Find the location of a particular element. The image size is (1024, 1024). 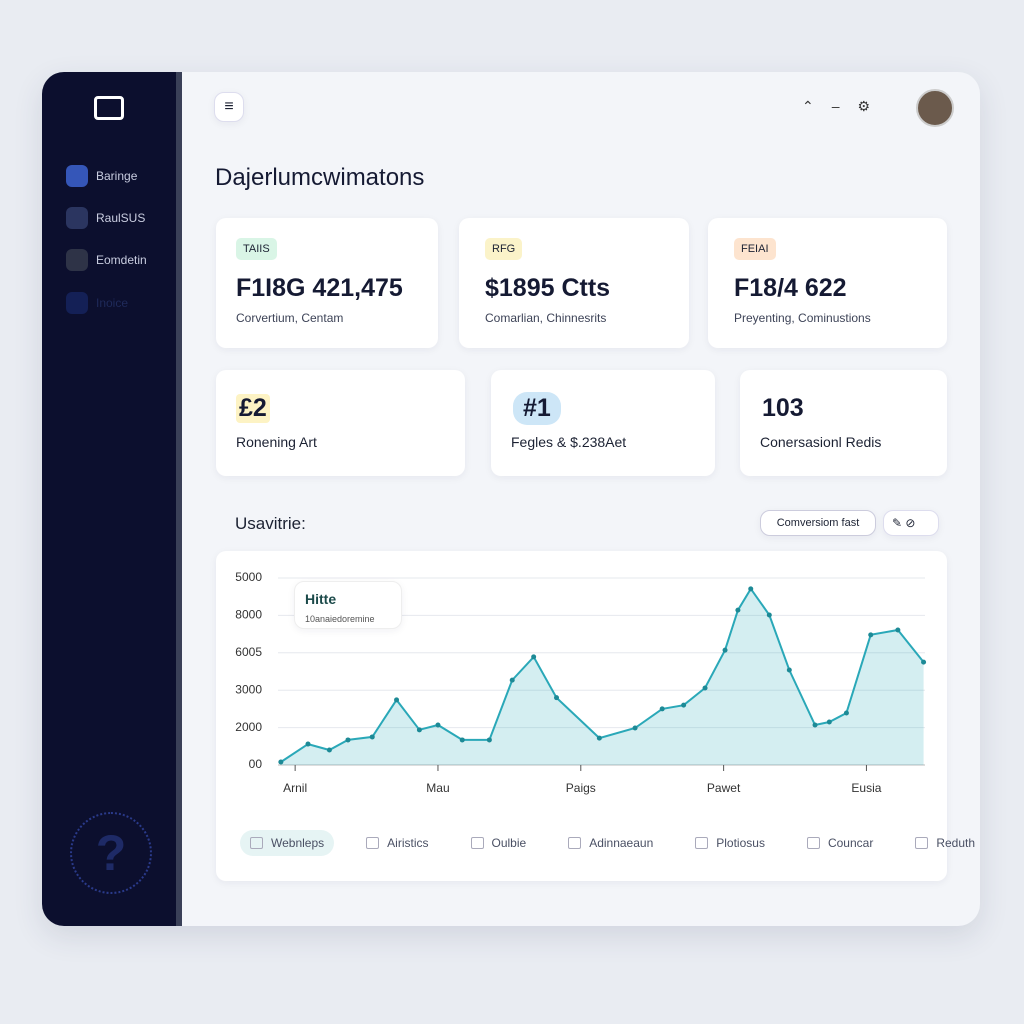

filter-label: Councar is located at coordinates (850, 843).